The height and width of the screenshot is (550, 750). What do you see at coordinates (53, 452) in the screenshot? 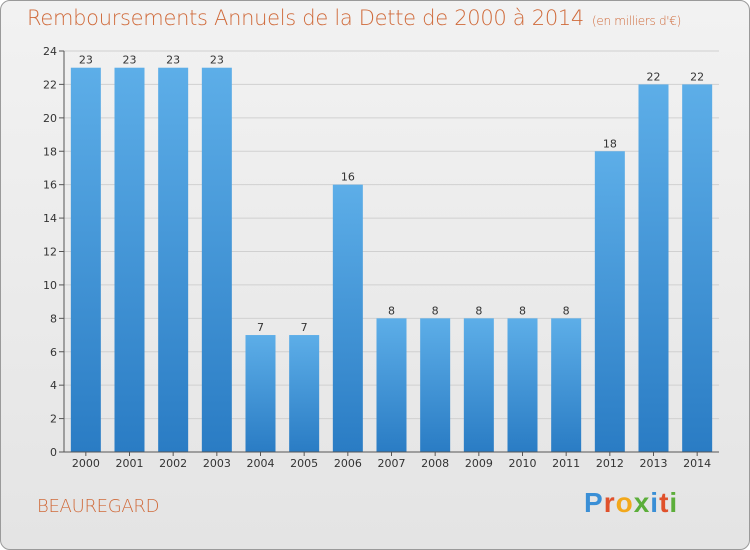
I see `y-tick-label: 0` at bounding box center [53, 452].